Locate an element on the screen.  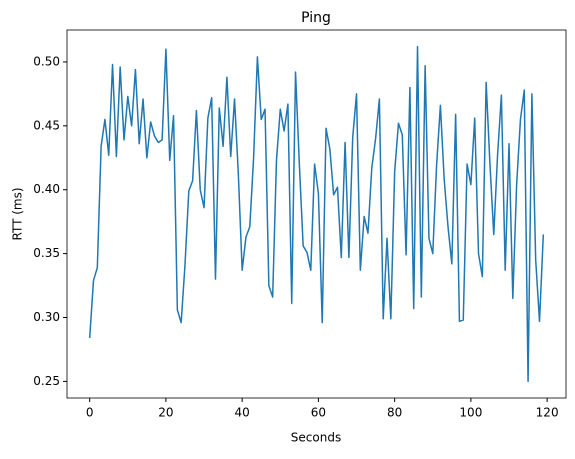
x-tick-label: 100 is located at coordinates (470, 413).